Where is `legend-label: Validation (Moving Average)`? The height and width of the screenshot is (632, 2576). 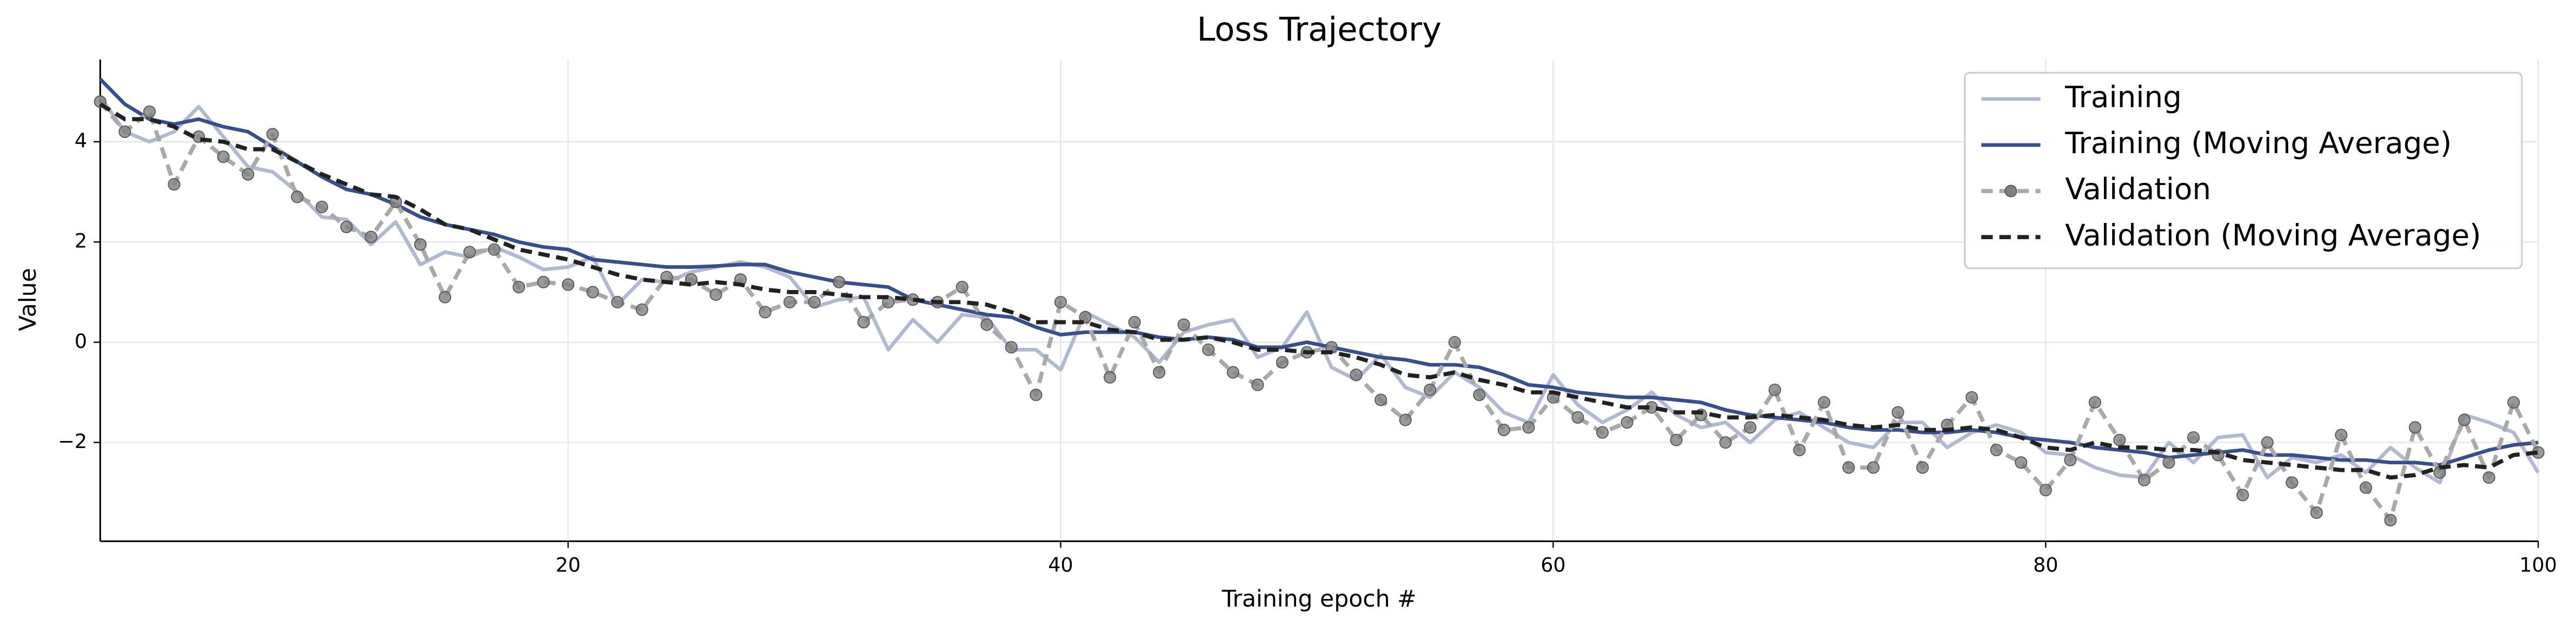 legend-label: Validation (Moving Average) is located at coordinates (2273, 235).